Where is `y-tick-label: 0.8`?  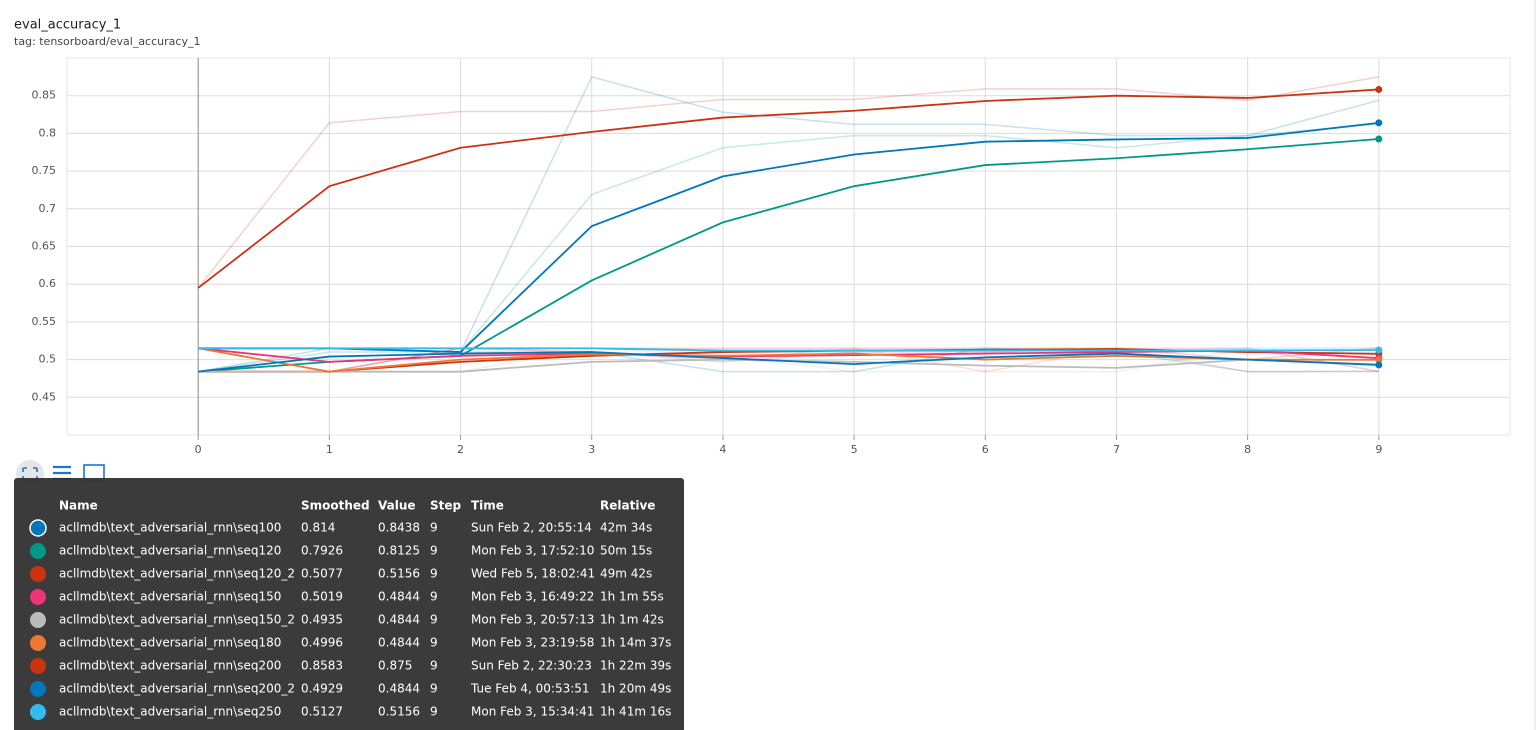 y-tick-label: 0.8 is located at coordinates (48, 132).